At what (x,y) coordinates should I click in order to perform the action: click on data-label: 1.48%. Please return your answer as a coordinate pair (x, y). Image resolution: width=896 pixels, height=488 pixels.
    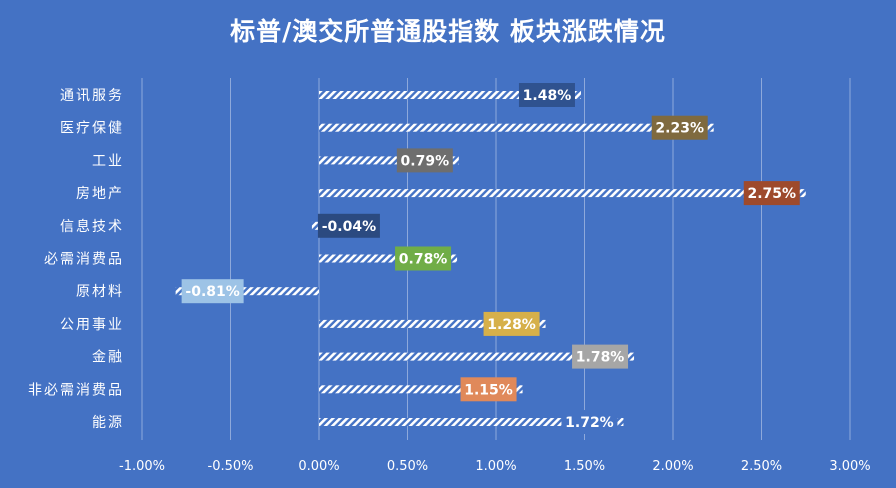
    Looking at the image, I should click on (547, 96).